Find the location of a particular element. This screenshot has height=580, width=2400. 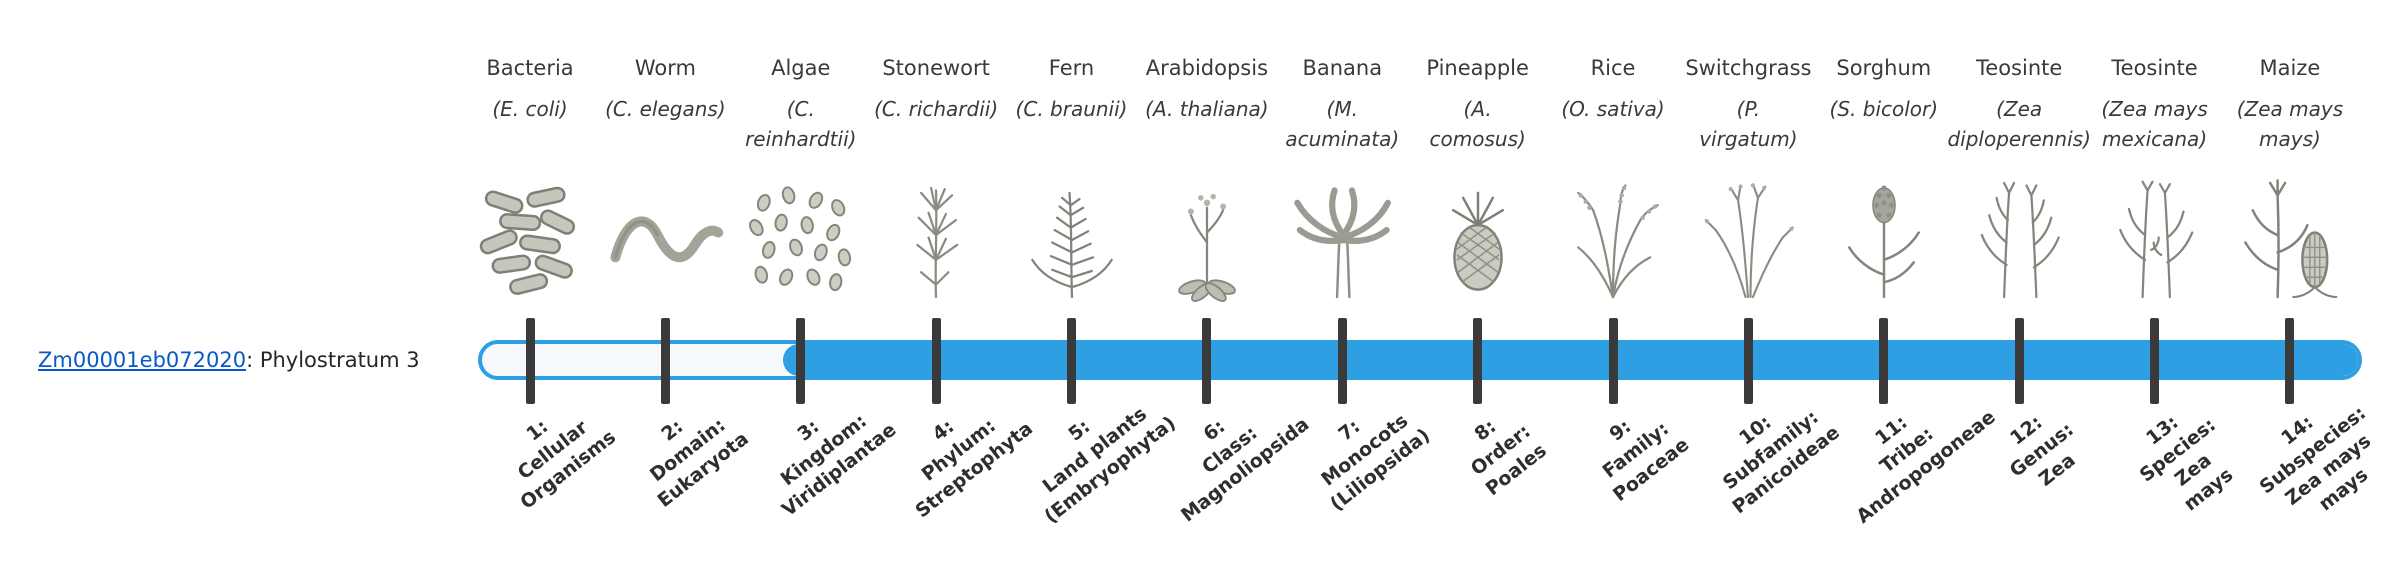

organism-scientific-name: (M. acuminata) is located at coordinates (1342, 124).